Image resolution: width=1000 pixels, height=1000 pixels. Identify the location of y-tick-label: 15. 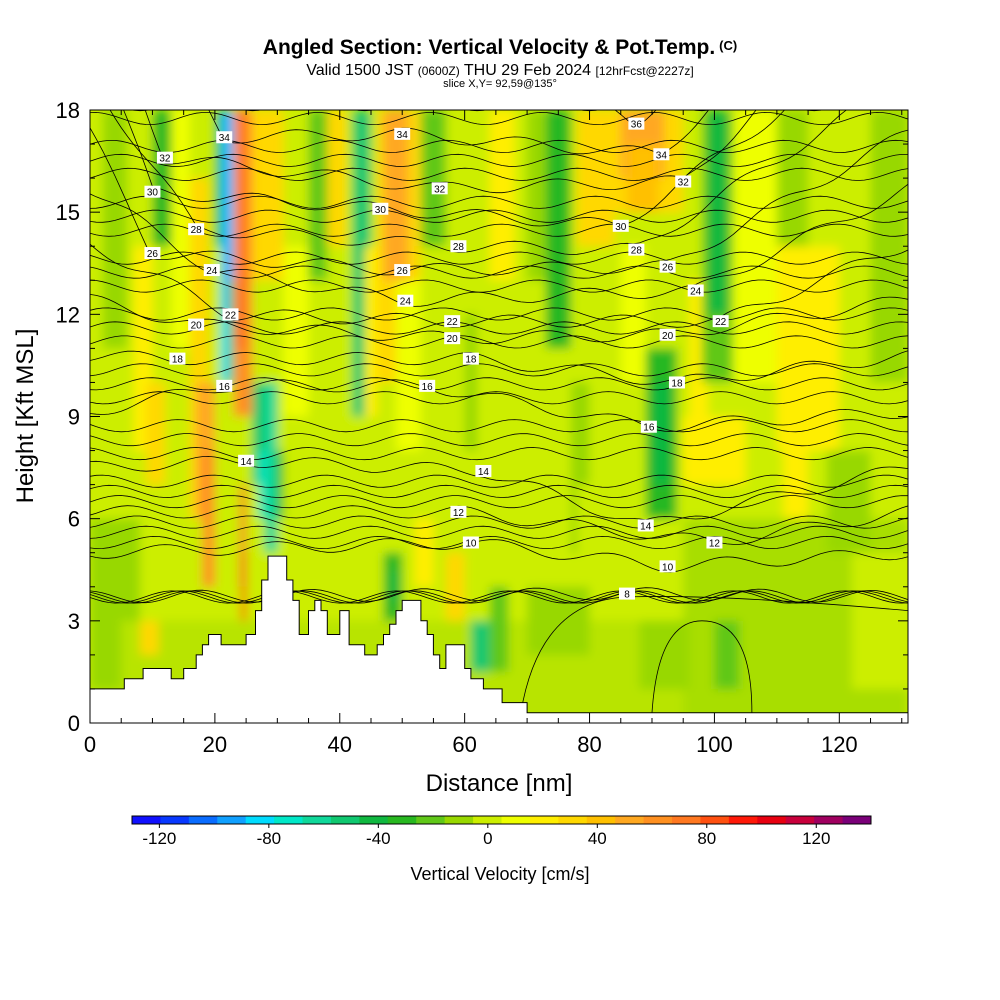
(68, 212).